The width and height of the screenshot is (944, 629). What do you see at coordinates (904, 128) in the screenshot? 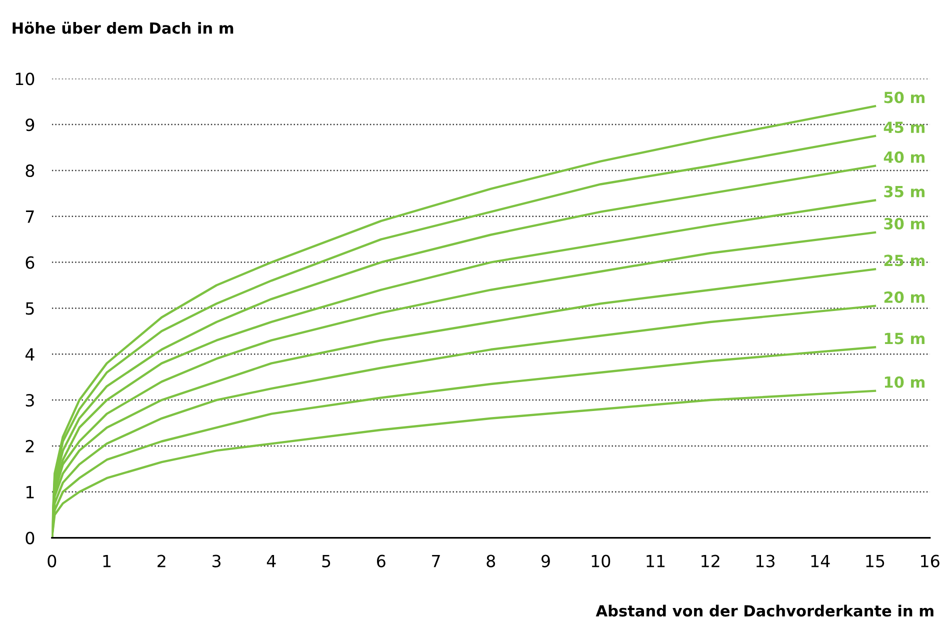
I see `series-label: 45 m` at bounding box center [904, 128].